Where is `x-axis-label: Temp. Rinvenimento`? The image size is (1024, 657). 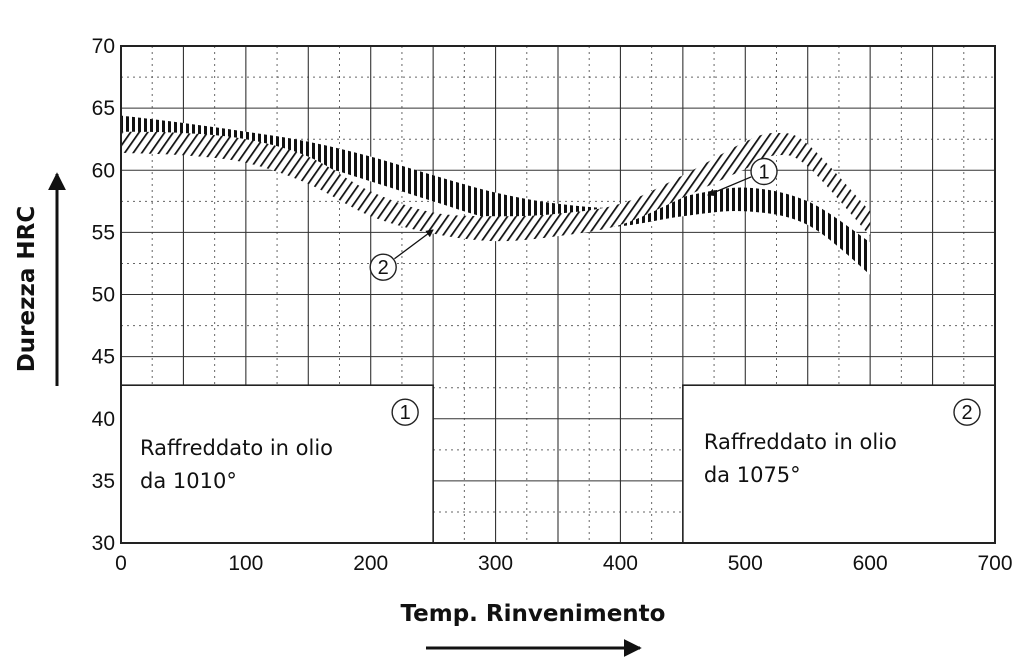
x-axis-label: Temp. Rinvenimento is located at coordinates (533, 614).